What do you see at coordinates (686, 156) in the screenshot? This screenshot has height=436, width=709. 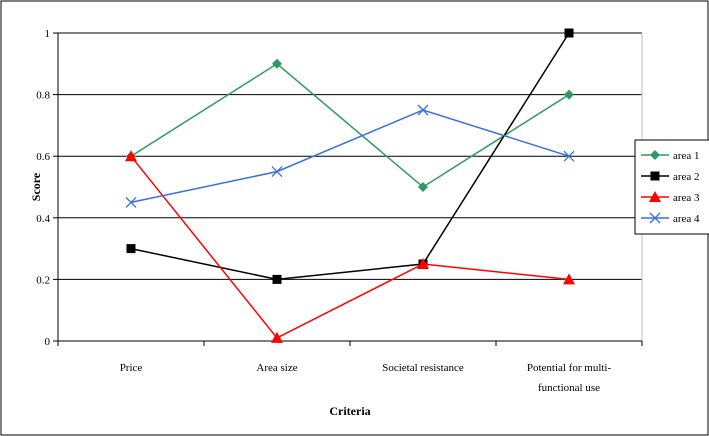 I see `legend-label: area 1` at bounding box center [686, 156].